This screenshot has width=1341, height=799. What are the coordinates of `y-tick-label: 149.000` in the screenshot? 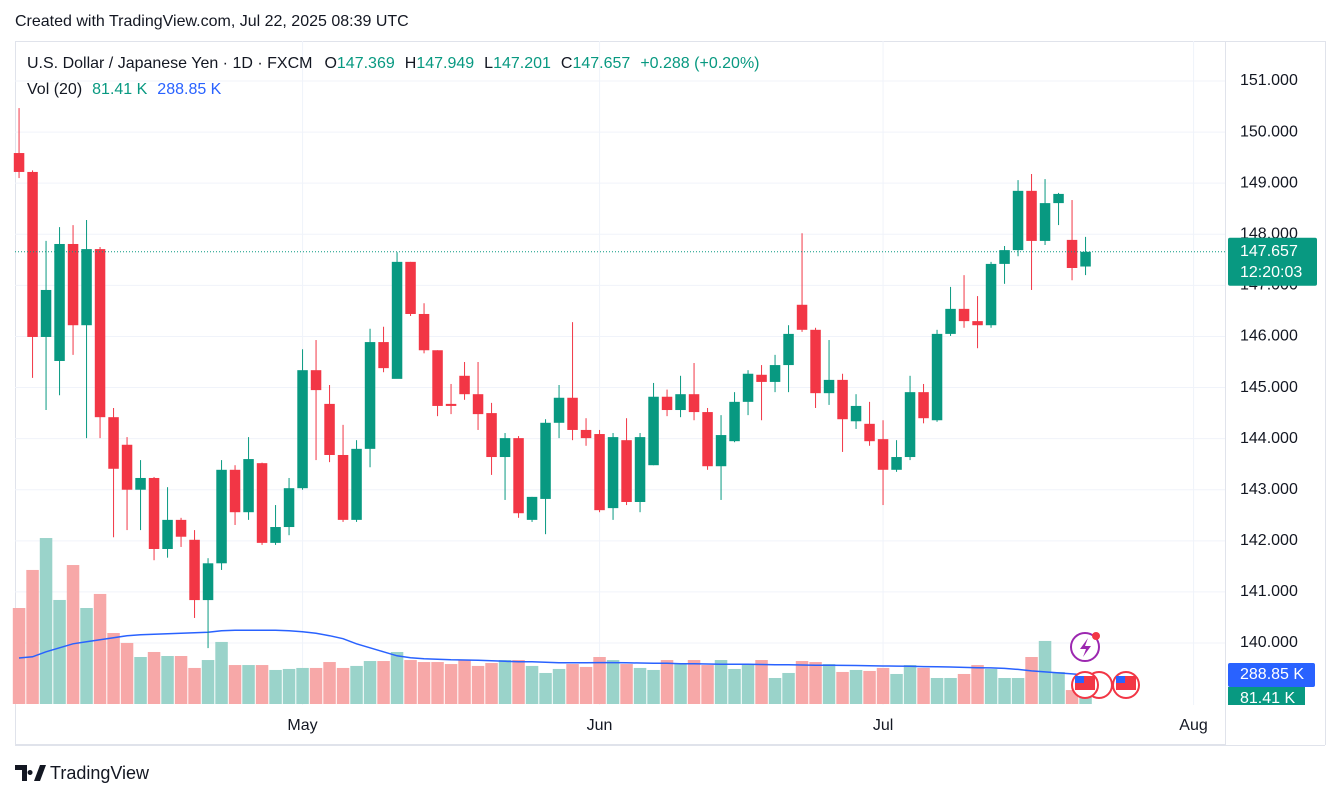 It's located at (1269, 182).